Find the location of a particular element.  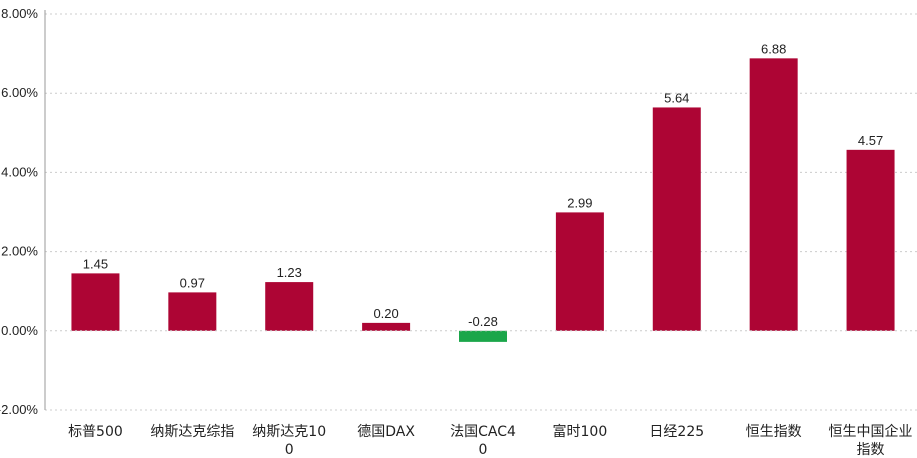

data-label: 0.97 is located at coordinates (192, 282).